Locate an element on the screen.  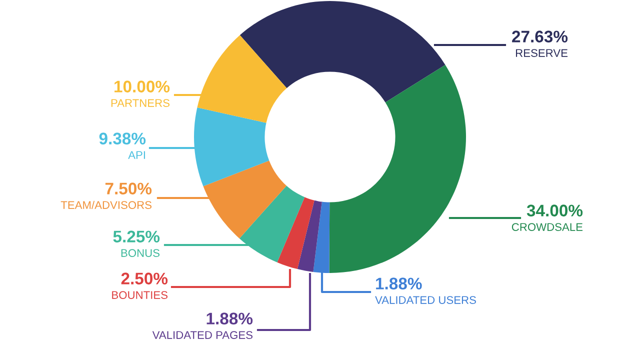
slice-label: API is located at coordinates (136, 155).